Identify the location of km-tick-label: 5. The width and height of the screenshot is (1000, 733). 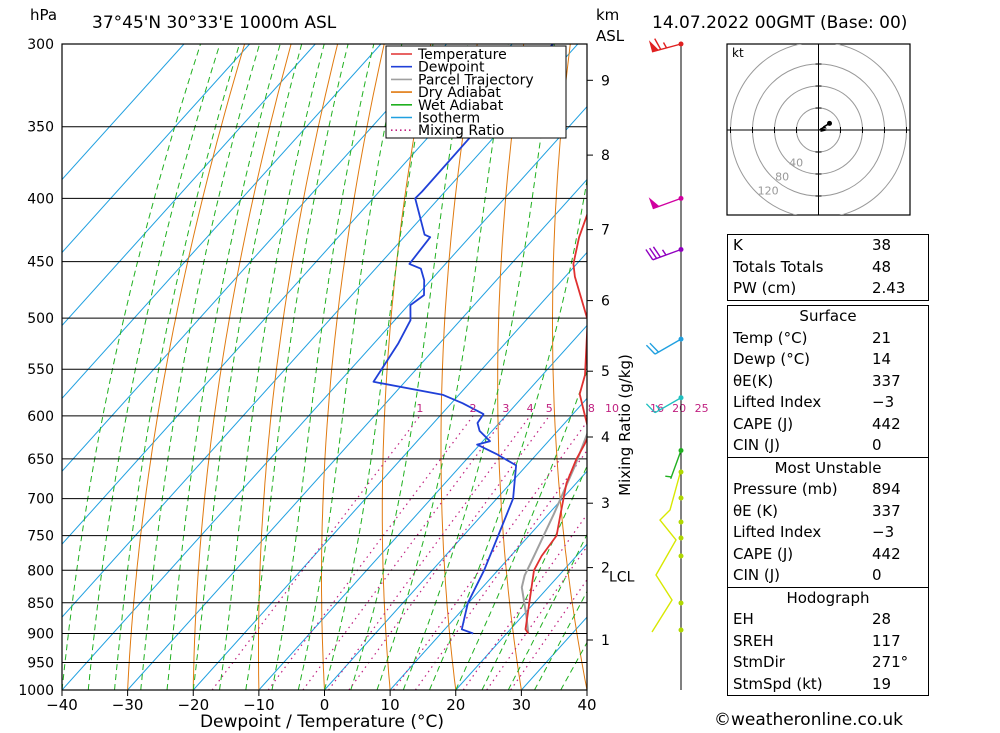
(605, 372).